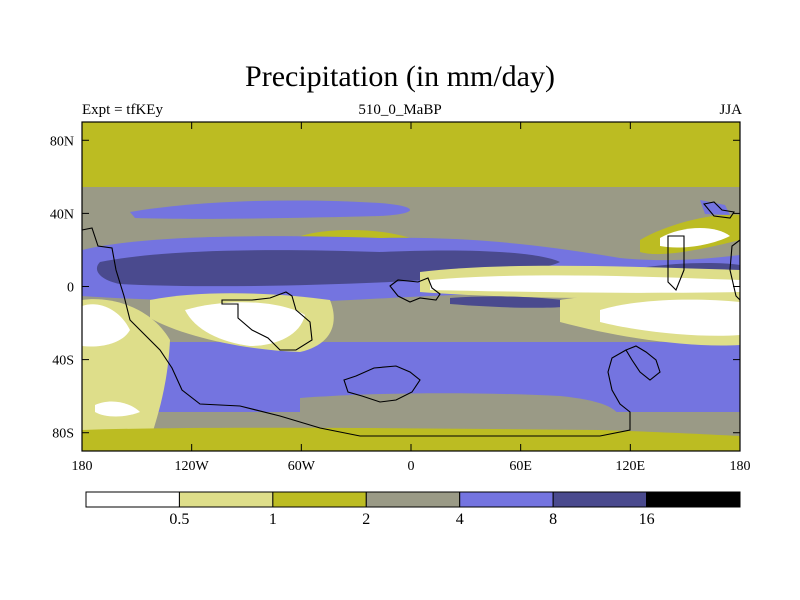 Image resolution: width=800 pixels, height=600 pixels. I want to click on north-island-outline, so click(718, 210).